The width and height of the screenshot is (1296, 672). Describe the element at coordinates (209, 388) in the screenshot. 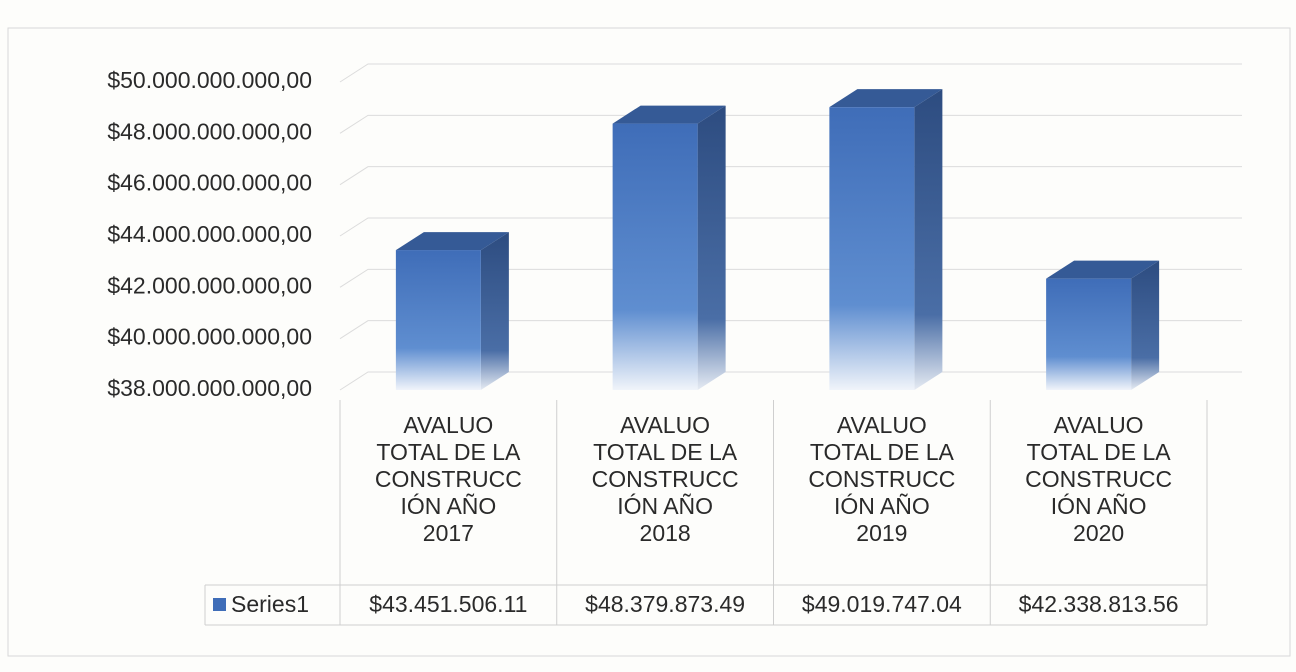

I see `y-tick-label: $38.000.000.000,00` at that location.